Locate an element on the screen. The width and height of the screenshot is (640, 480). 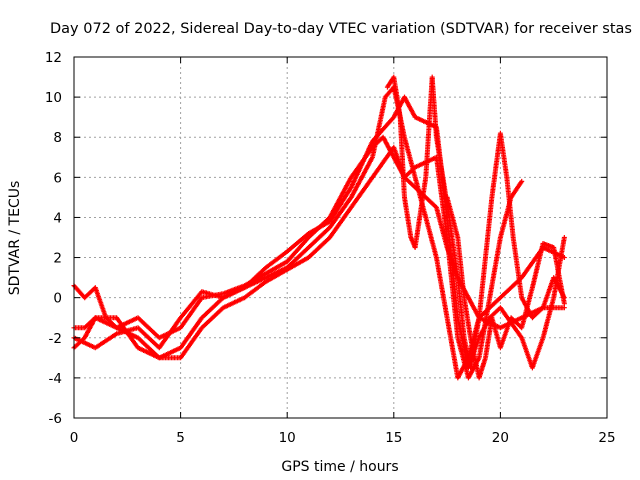
y-axis-label: SDTVAR / TECUs is located at coordinates (15, 238).